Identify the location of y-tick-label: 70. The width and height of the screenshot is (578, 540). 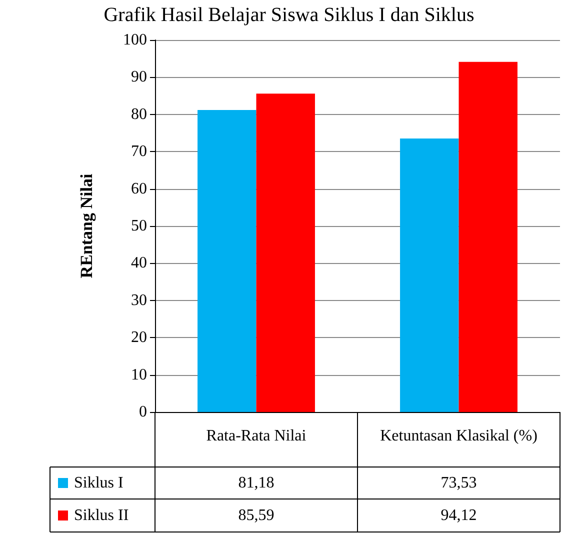
(139, 151).